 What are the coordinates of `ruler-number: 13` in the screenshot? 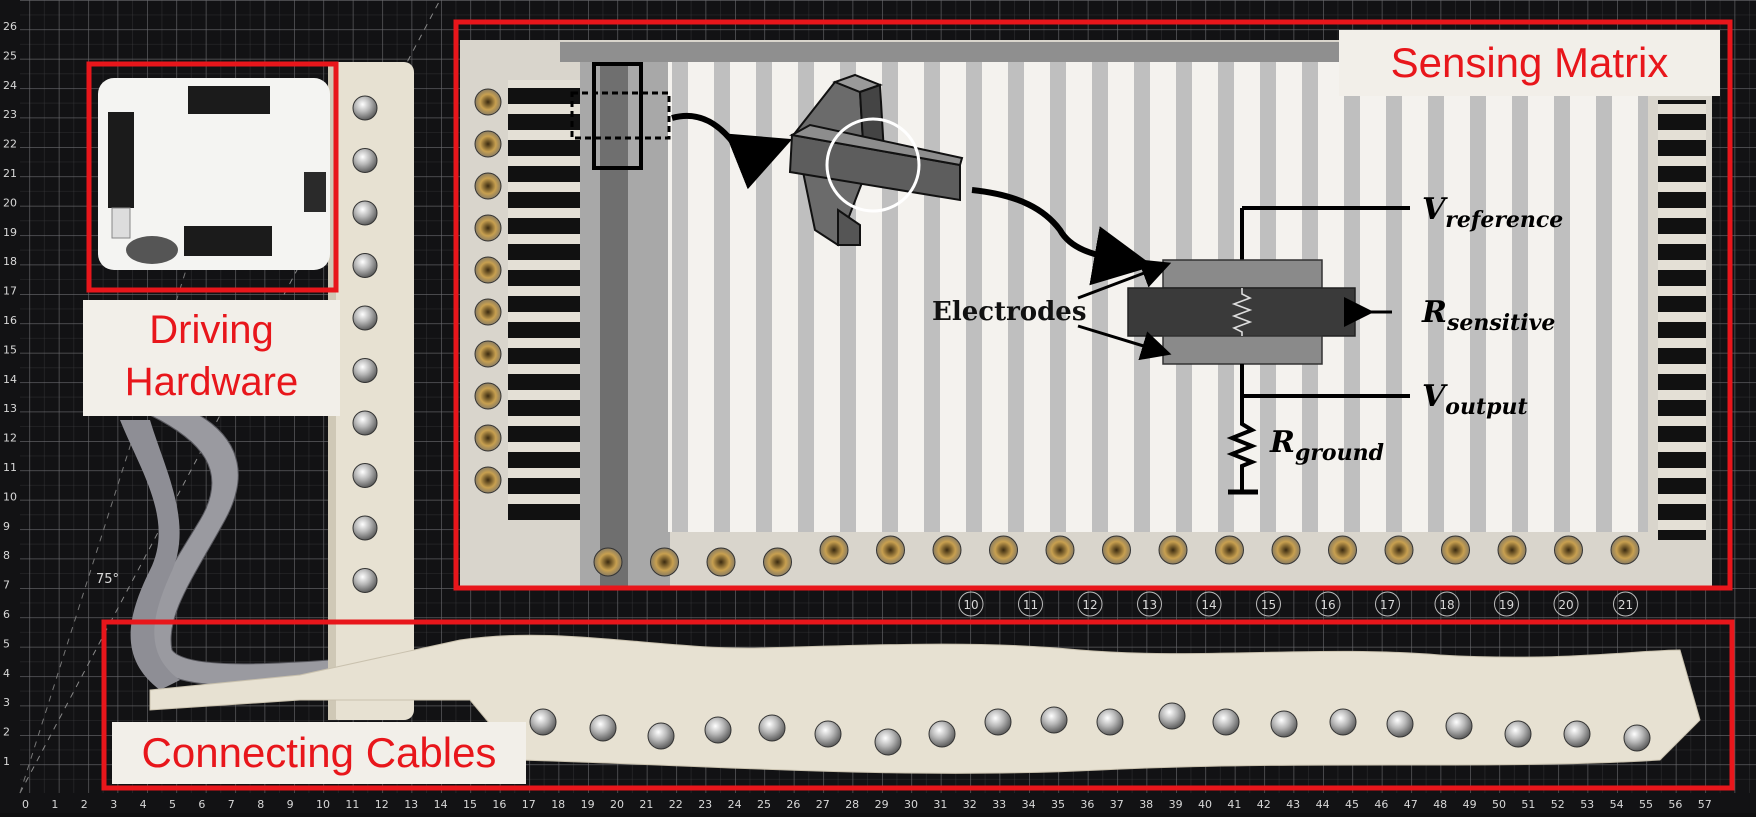 It's located at (10, 408).